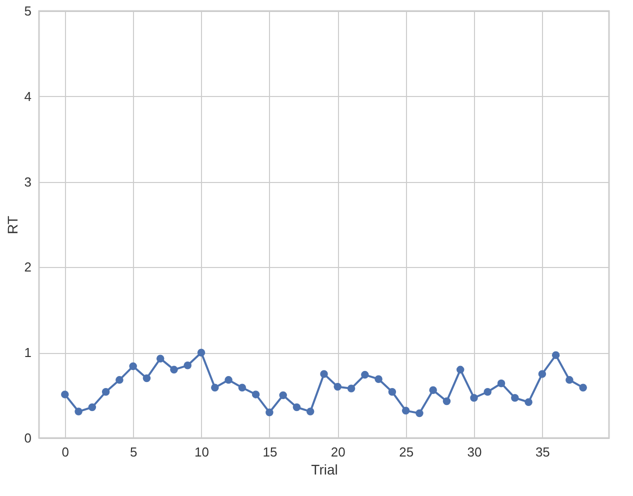 The height and width of the screenshot is (496, 633). I want to click on x-tick-label: 30, so click(474, 452).